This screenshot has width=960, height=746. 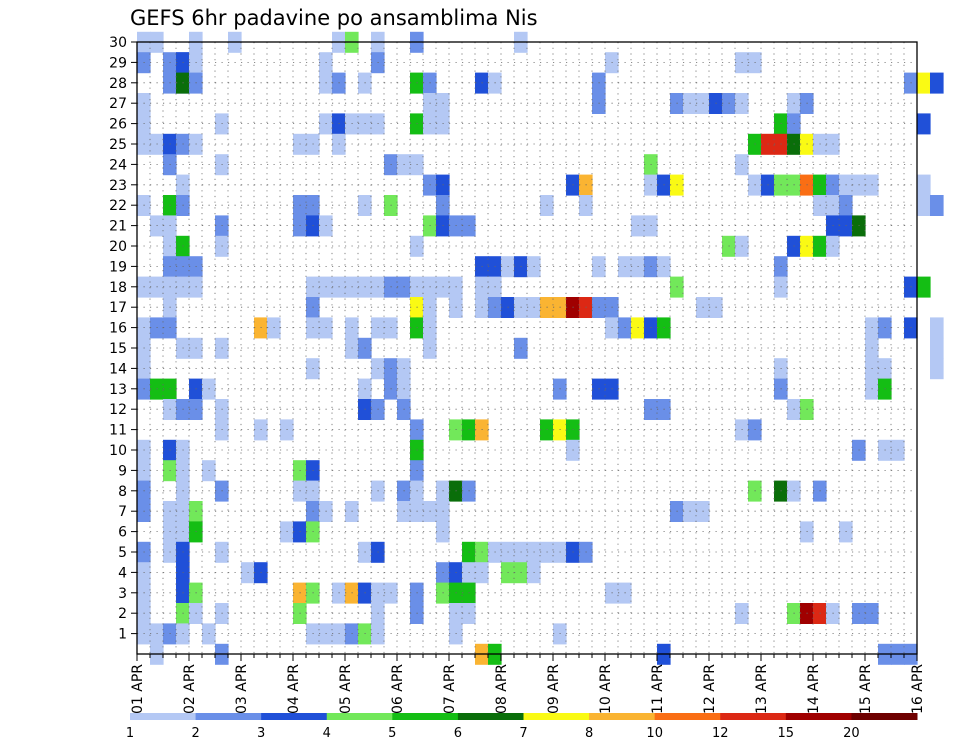 What do you see at coordinates (118, 349) in the screenshot?
I see `y-tick-label: 15` at bounding box center [118, 349].